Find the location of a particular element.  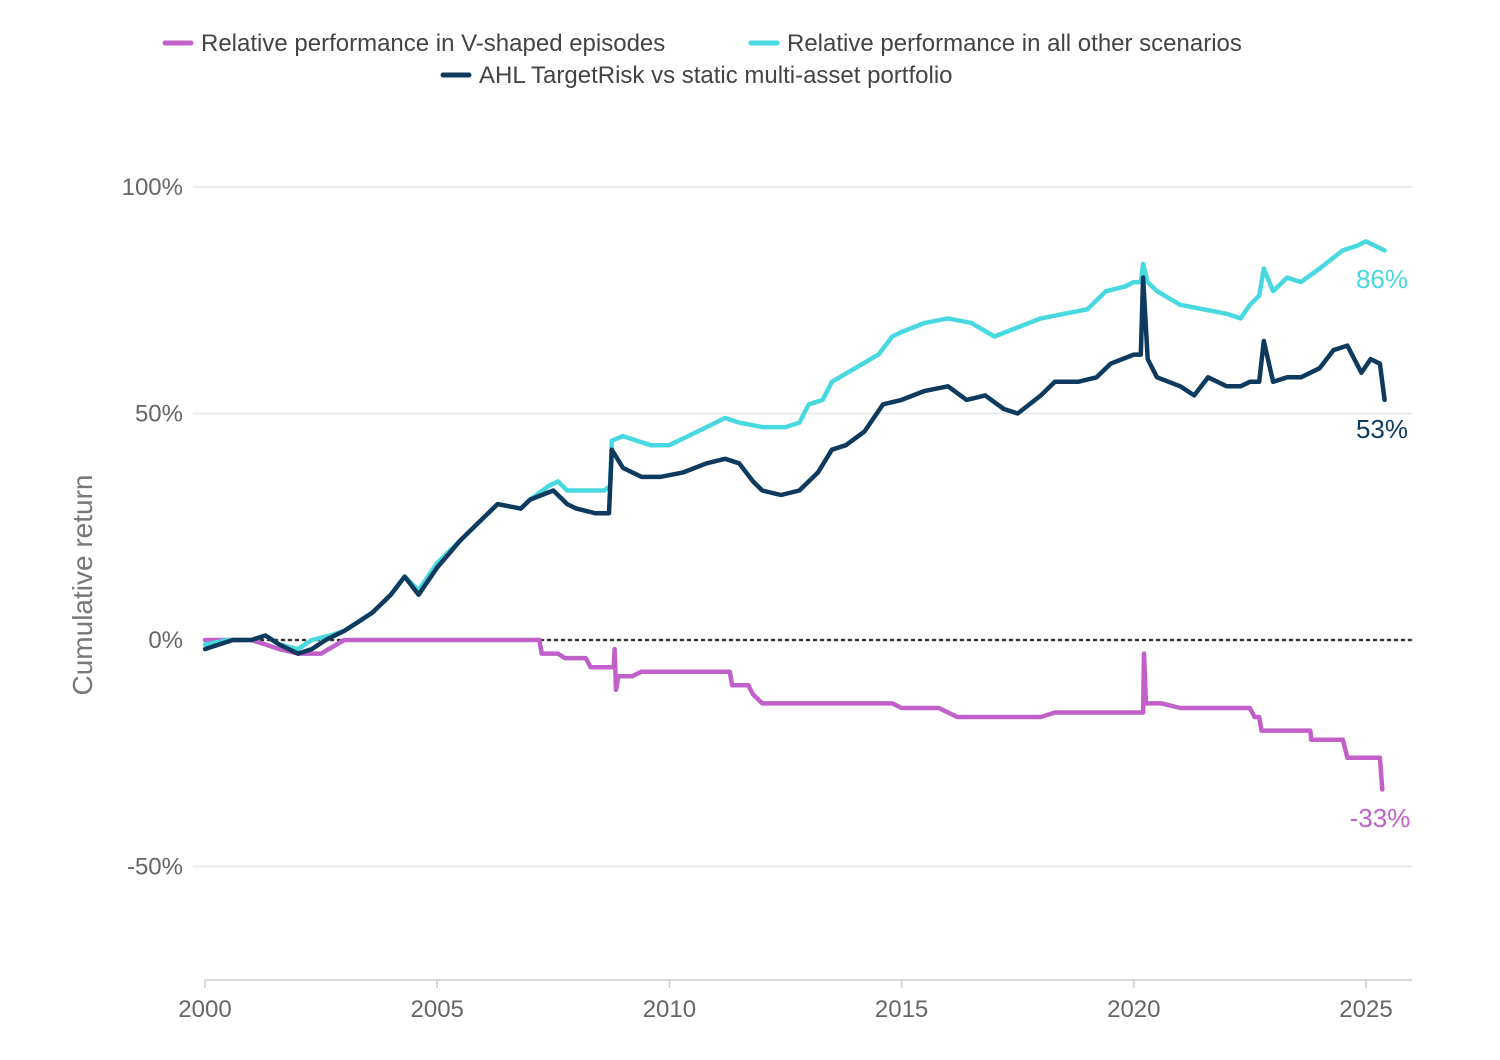

x-tick-label: 2015 is located at coordinates (901, 1009).